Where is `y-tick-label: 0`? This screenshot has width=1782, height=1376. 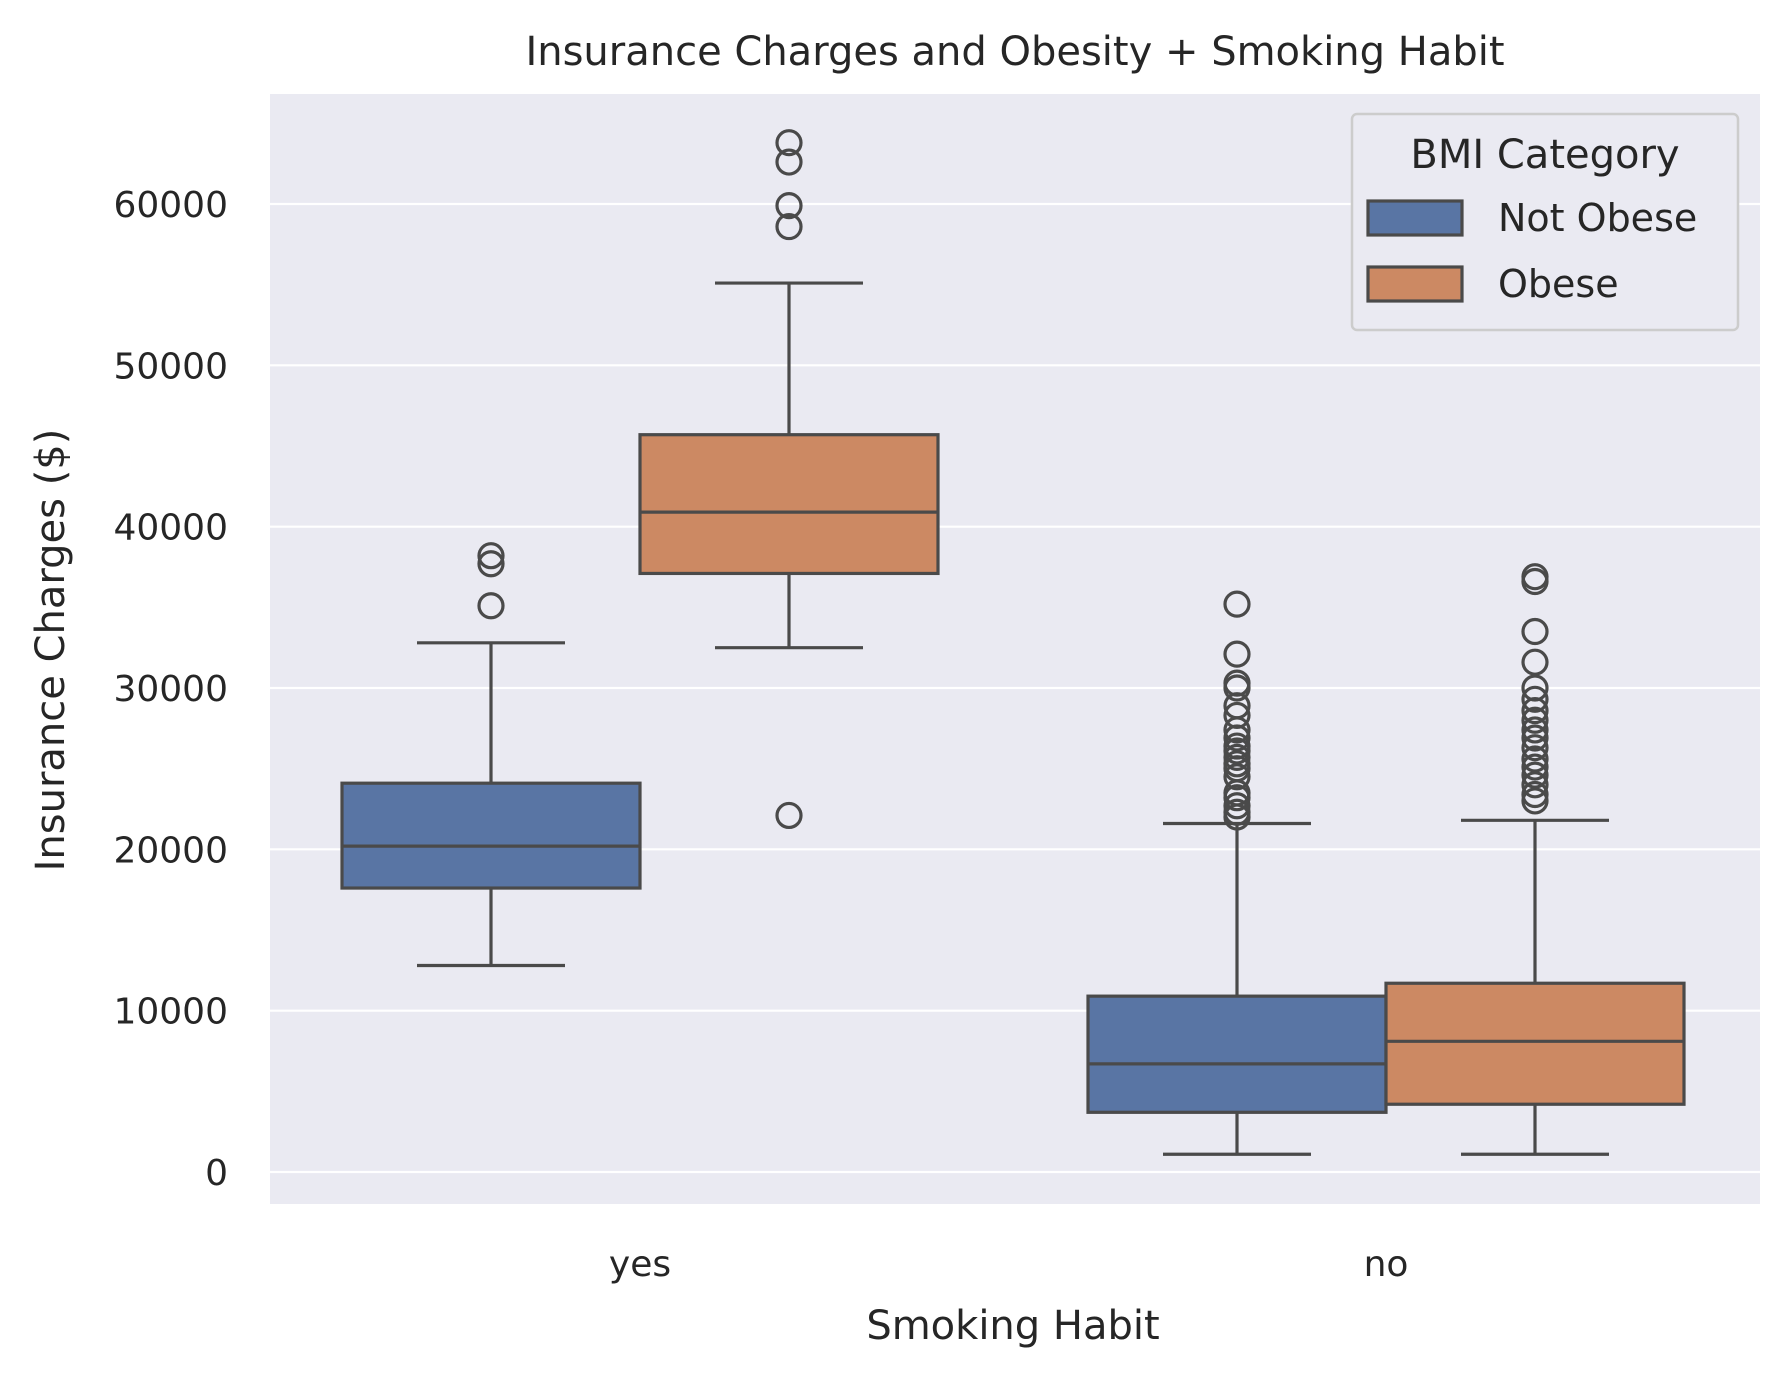
y-tick-label: 0 is located at coordinates (216, 1173).